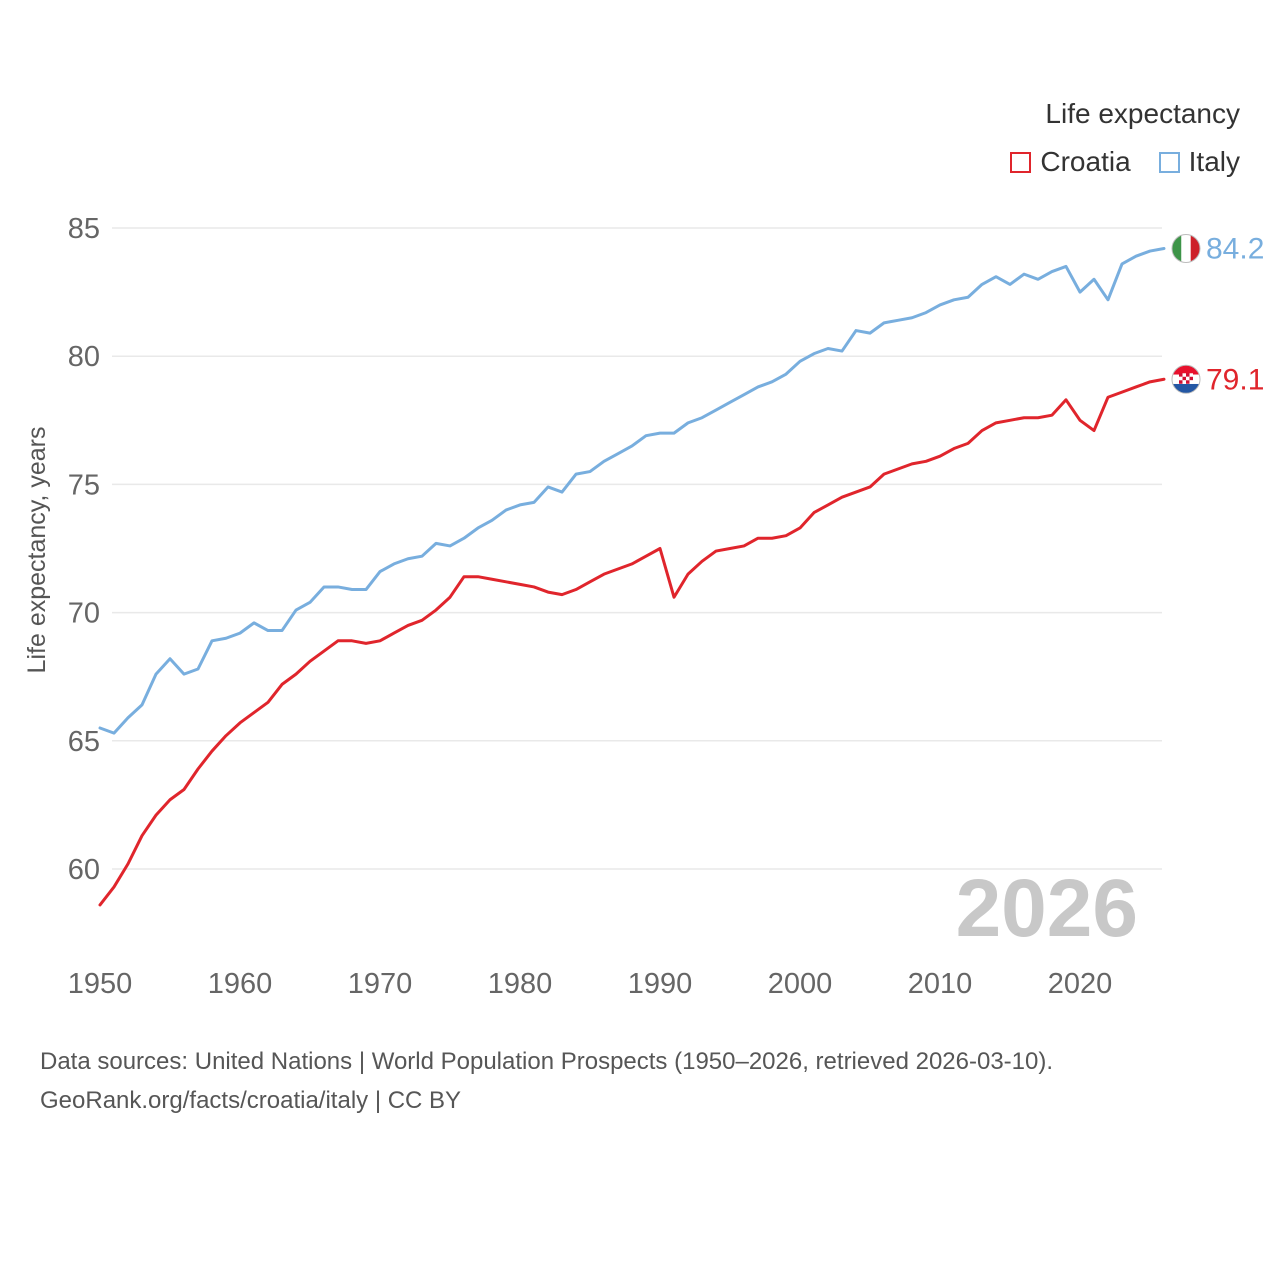  I want to click on x-tick-label: 2010, so click(940, 984).